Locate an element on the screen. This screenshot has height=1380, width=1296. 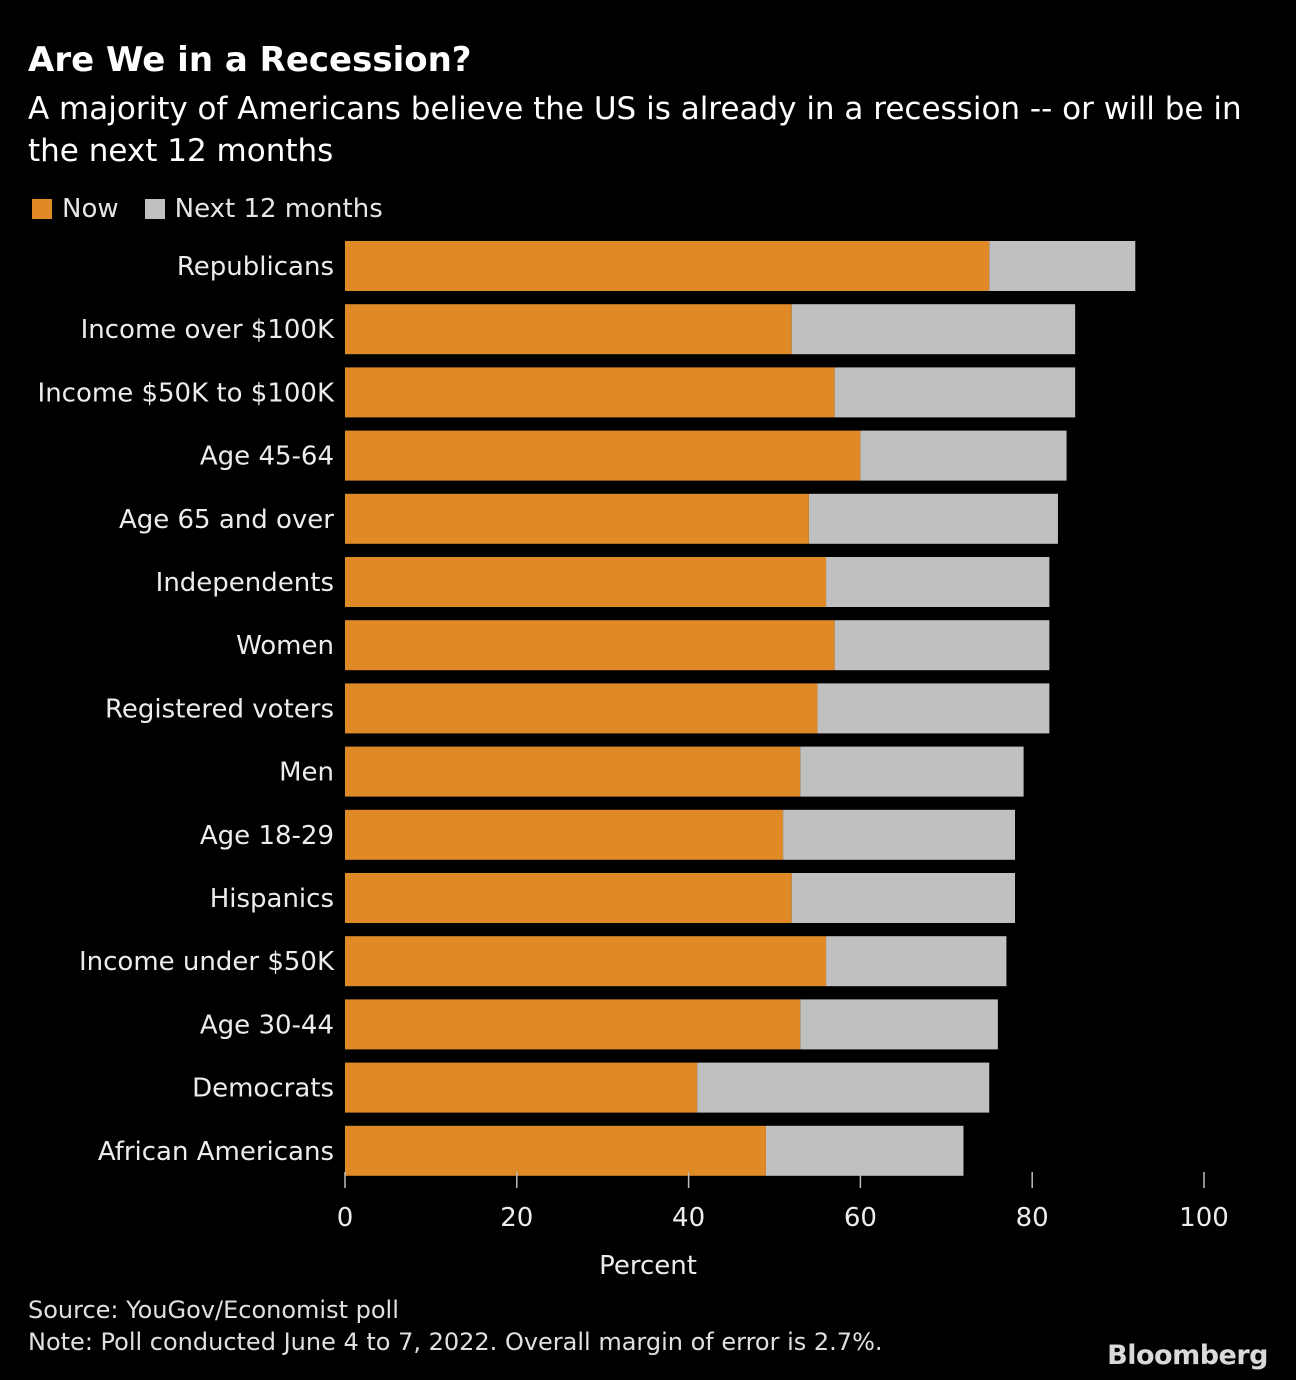
legend-label-next: Next 12 months is located at coordinates (278, 209).